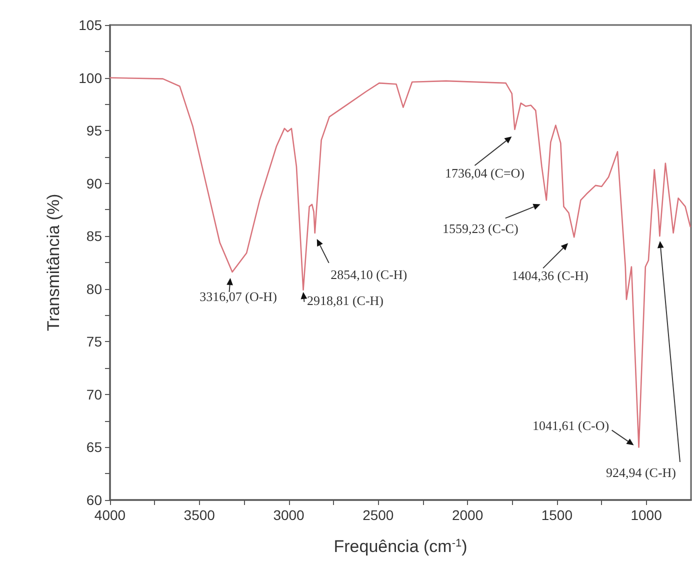 This screenshot has width=692, height=577. Describe the element at coordinates (94, 447) in the screenshot. I see `y-tick-label: 65` at that location.